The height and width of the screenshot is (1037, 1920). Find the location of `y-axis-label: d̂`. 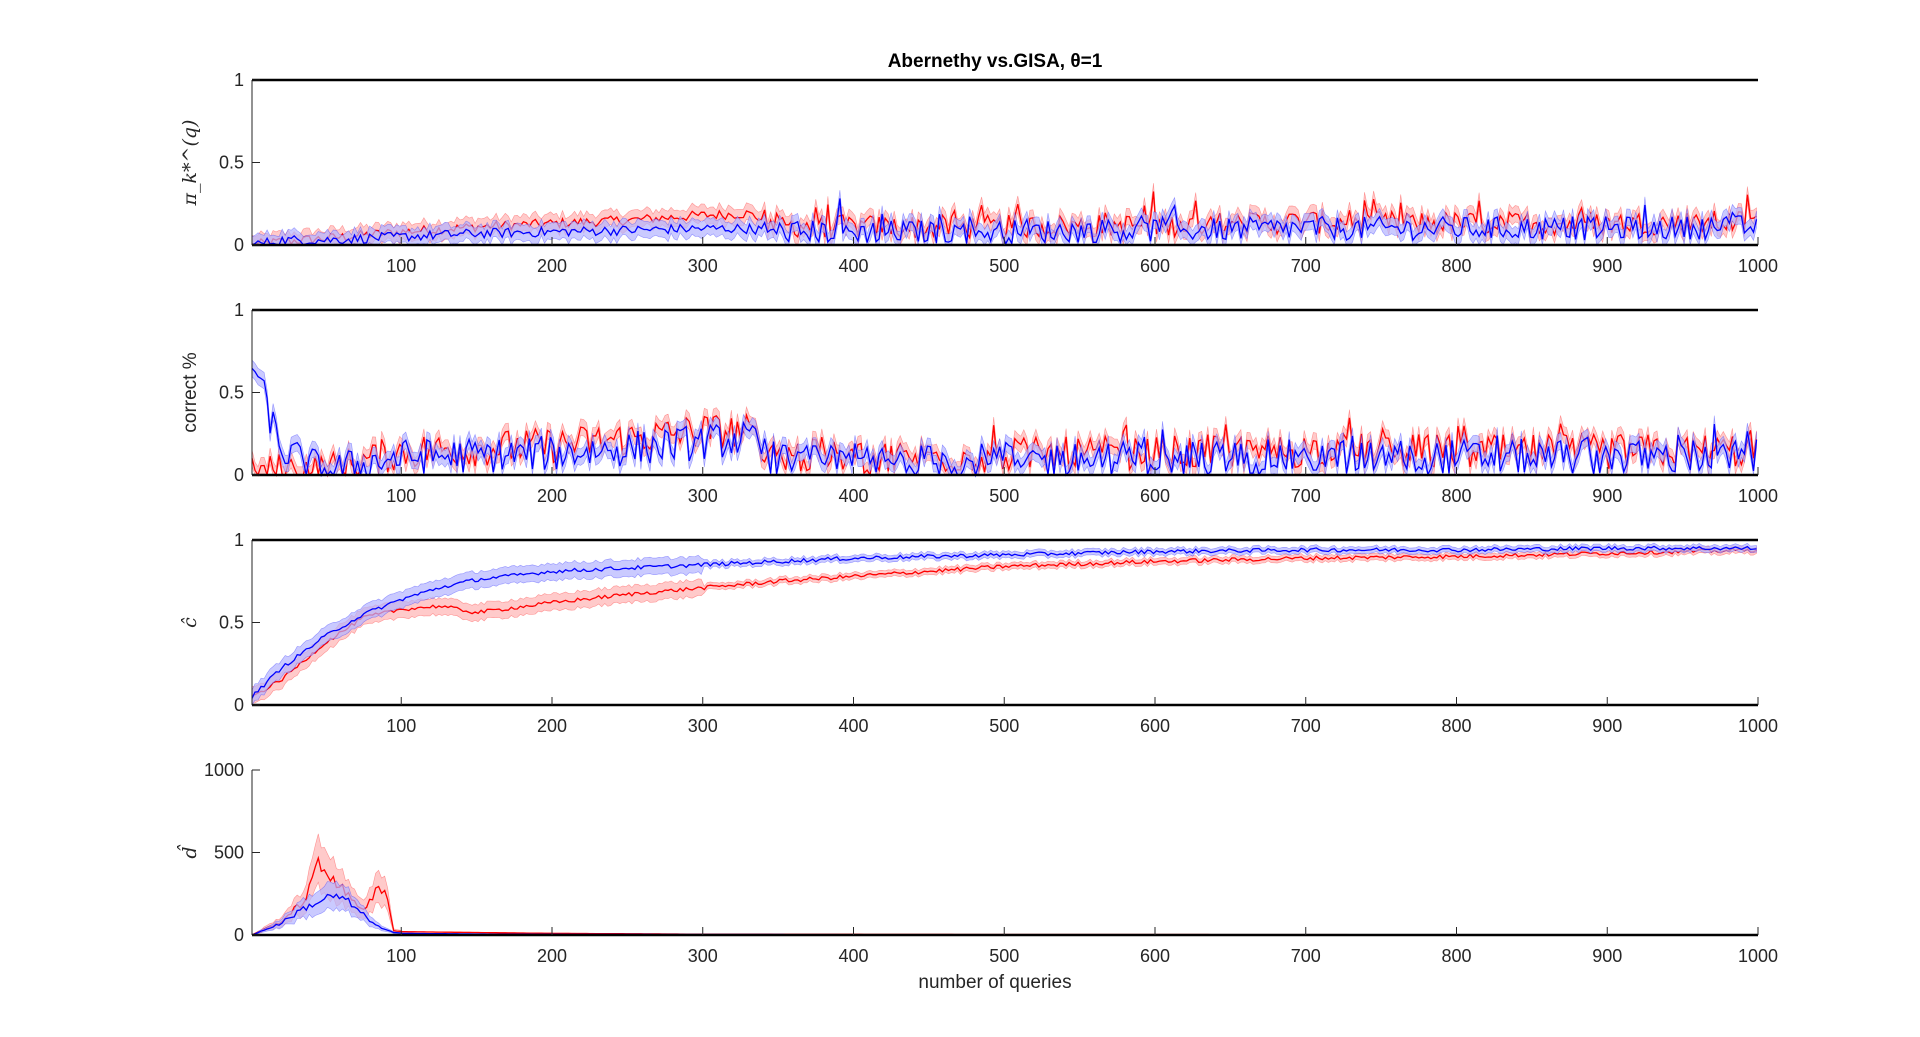

y-axis-label: d̂ is located at coordinates (188, 851).